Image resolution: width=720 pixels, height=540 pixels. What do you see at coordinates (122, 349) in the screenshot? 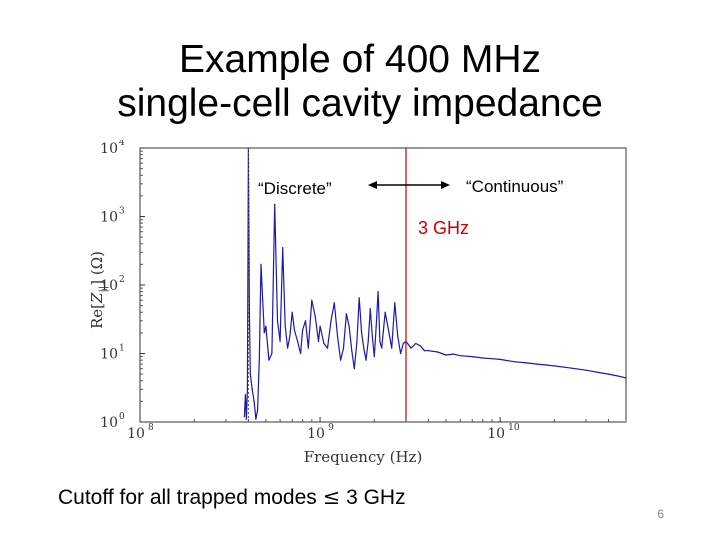
I see `y-tick-exponent: 1` at bounding box center [122, 349].